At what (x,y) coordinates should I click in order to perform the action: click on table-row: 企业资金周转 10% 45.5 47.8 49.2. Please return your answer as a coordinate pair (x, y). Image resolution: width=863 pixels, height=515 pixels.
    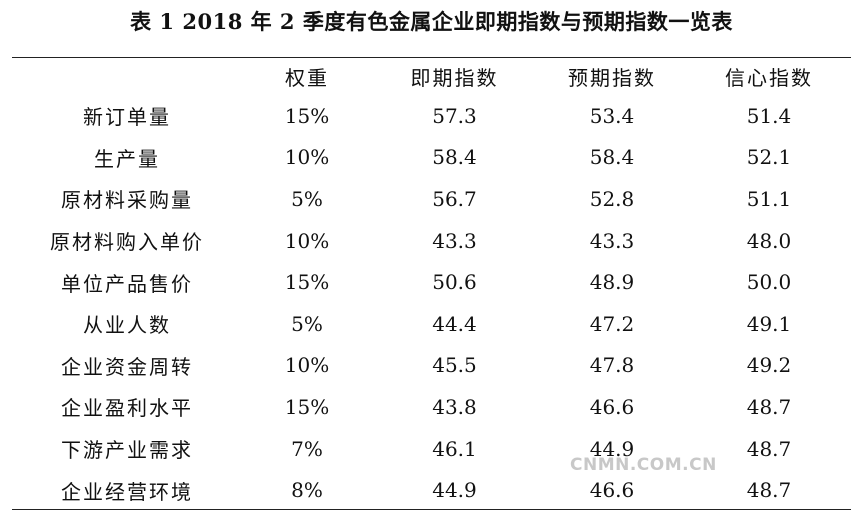
    Looking at the image, I should click on (431, 366).